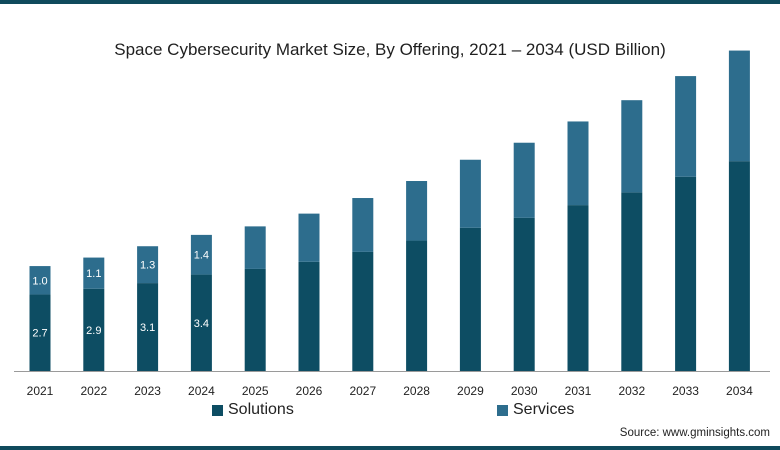  I want to click on data-label-services-2022: 1.1, so click(93, 274).